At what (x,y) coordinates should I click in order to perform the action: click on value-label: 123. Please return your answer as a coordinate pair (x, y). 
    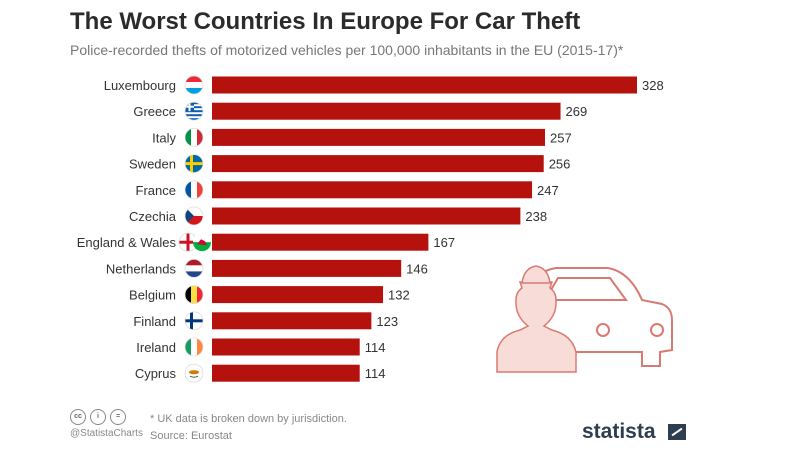
    Looking at the image, I should click on (387, 321).